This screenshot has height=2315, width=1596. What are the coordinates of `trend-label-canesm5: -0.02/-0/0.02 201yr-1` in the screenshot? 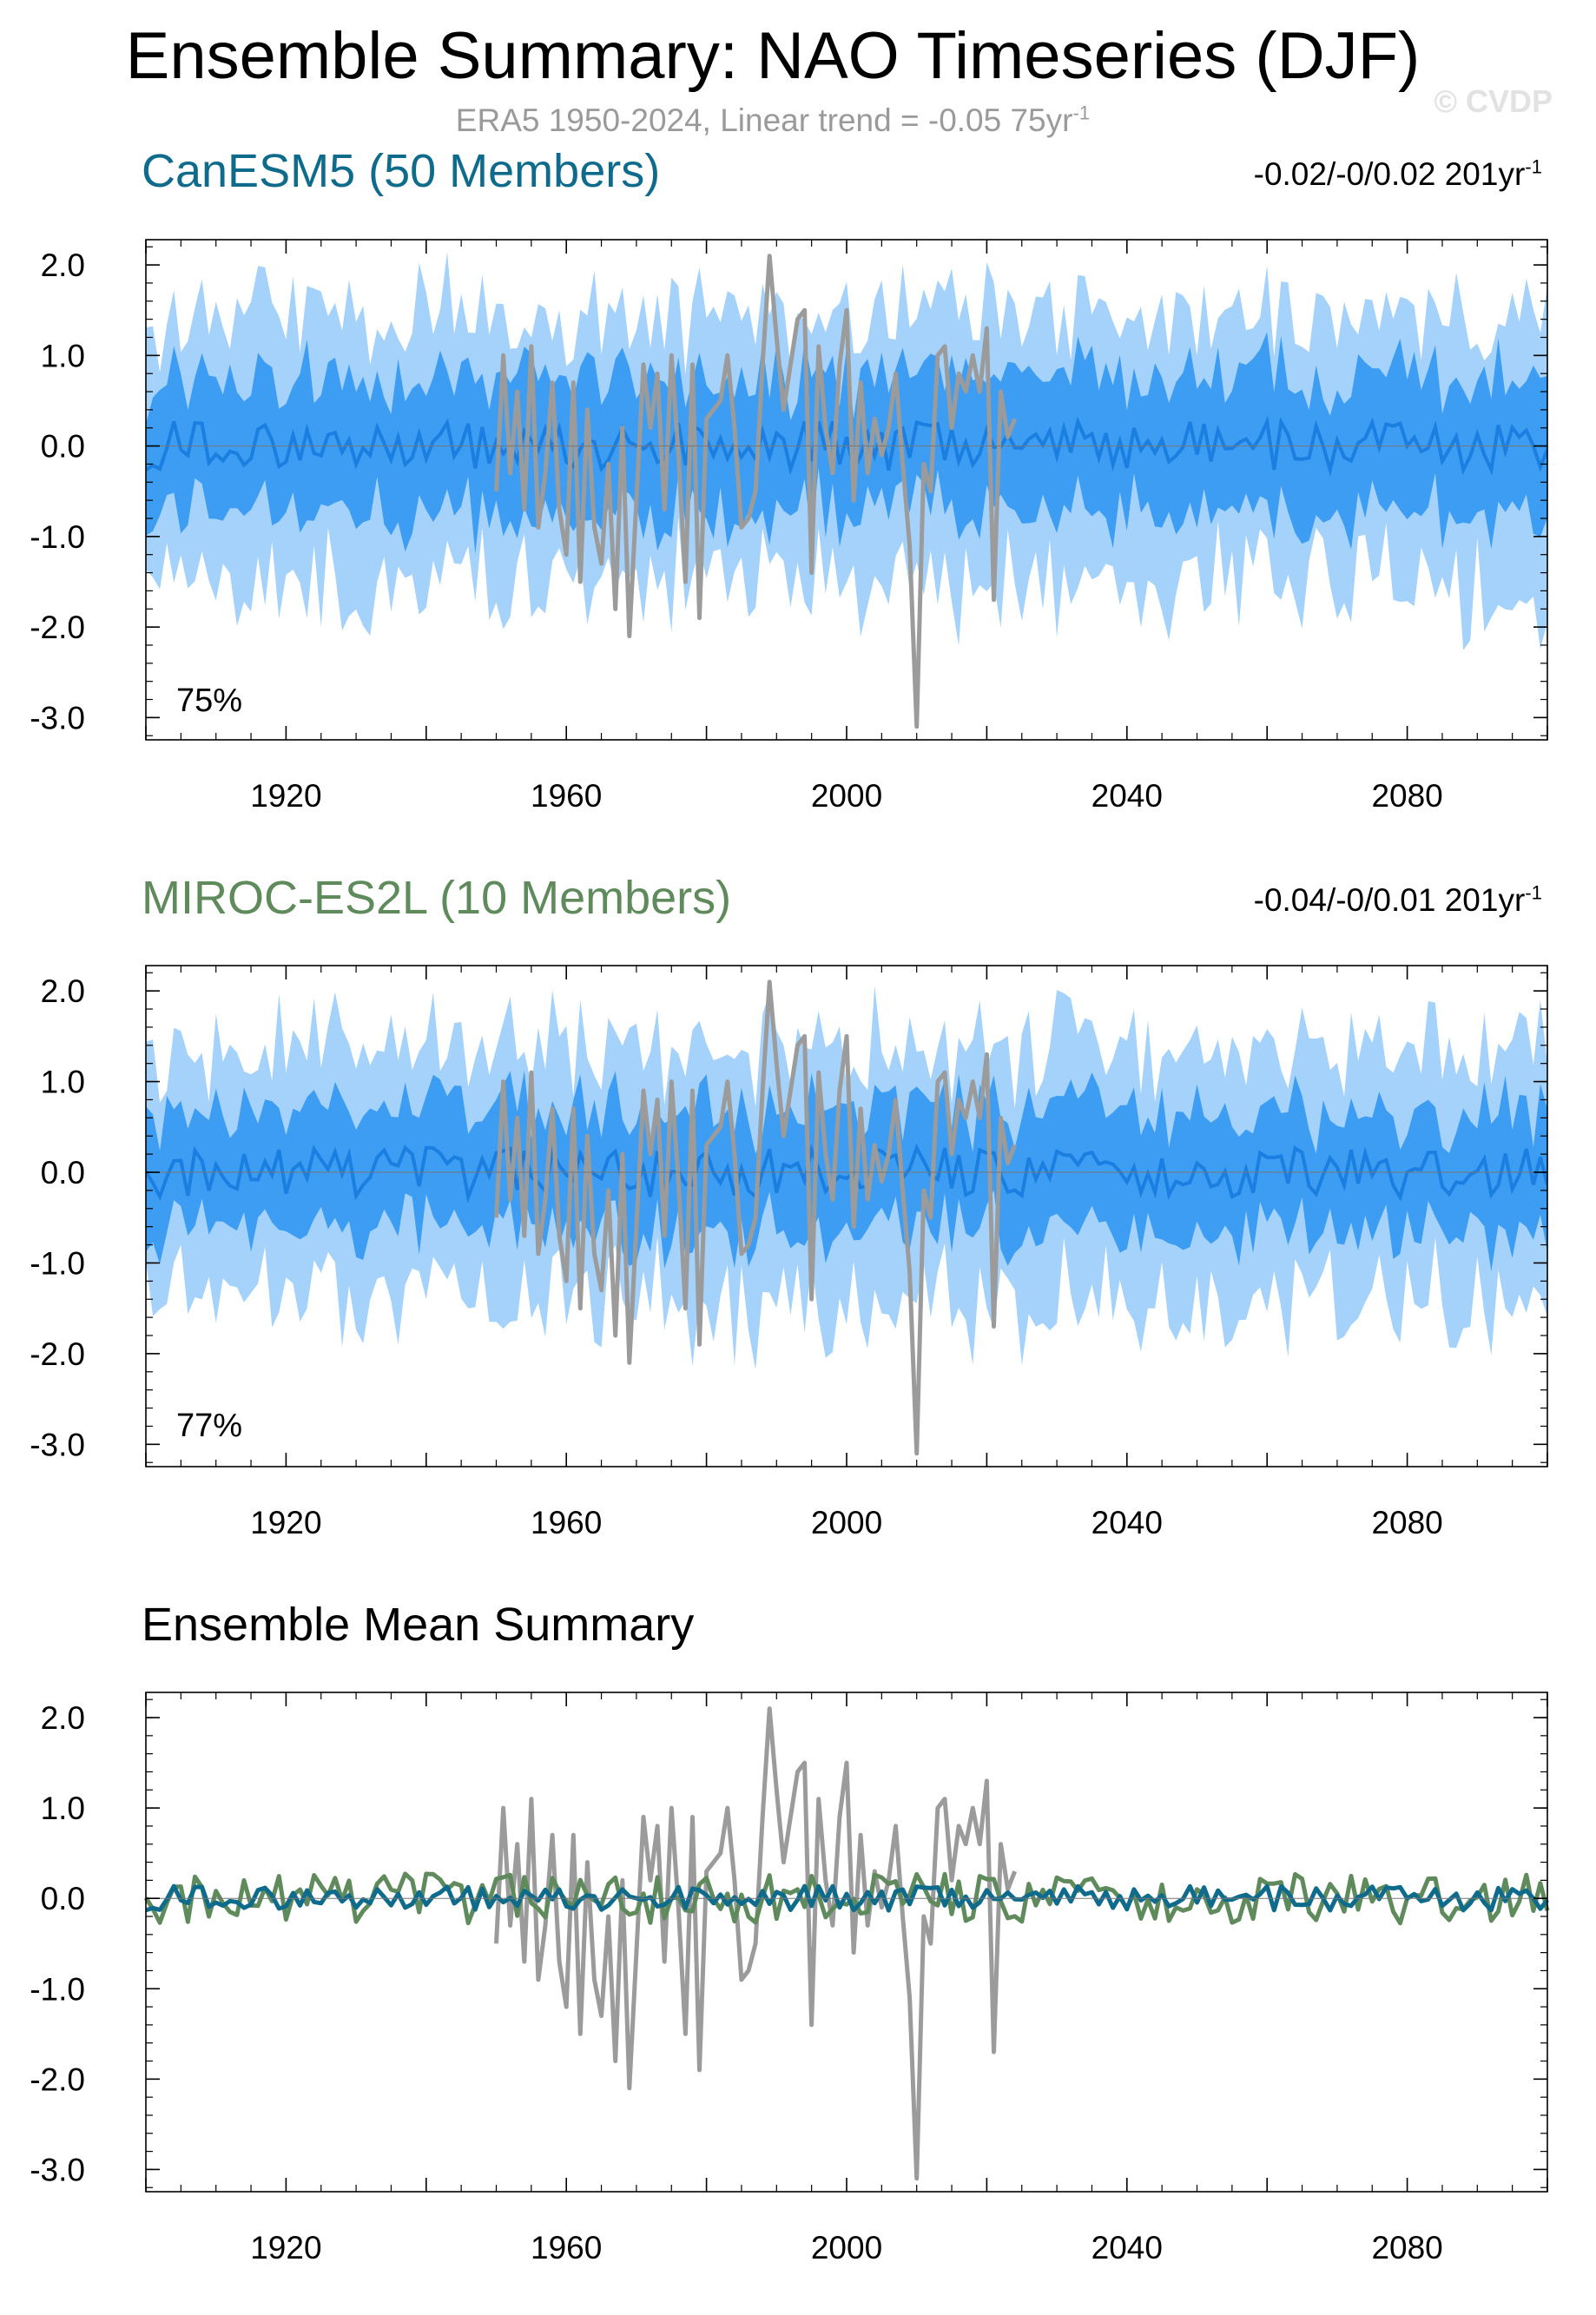 It's located at (1398, 174).